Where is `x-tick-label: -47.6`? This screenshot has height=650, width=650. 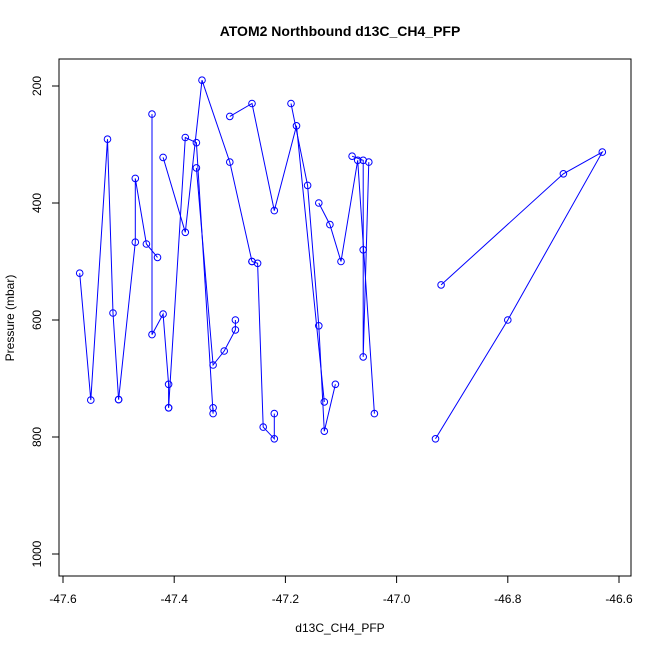 x-tick-label: -47.6 is located at coordinates (63, 599).